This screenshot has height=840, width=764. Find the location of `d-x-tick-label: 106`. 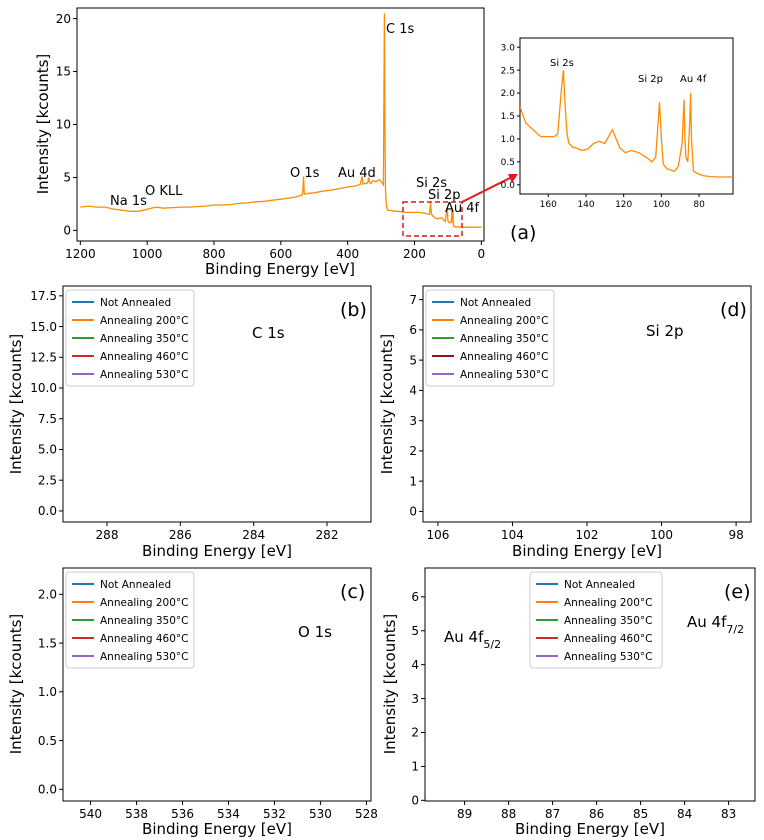

d-x-tick-label: 106 is located at coordinates (437, 535).